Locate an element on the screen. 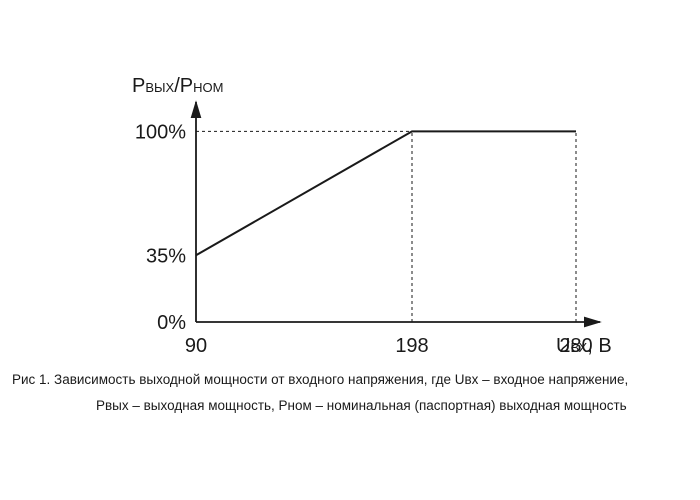  x-tick-labels: 90 198 280 is located at coordinates (389, 346).